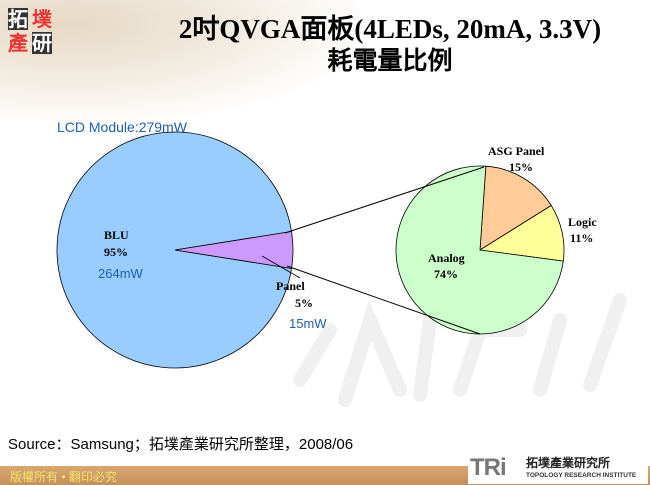 The image size is (650, 485). What do you see at coordinates (18, 43) in the screenshot?
I see `logo-char: 產` at bounding box center [18, 43].